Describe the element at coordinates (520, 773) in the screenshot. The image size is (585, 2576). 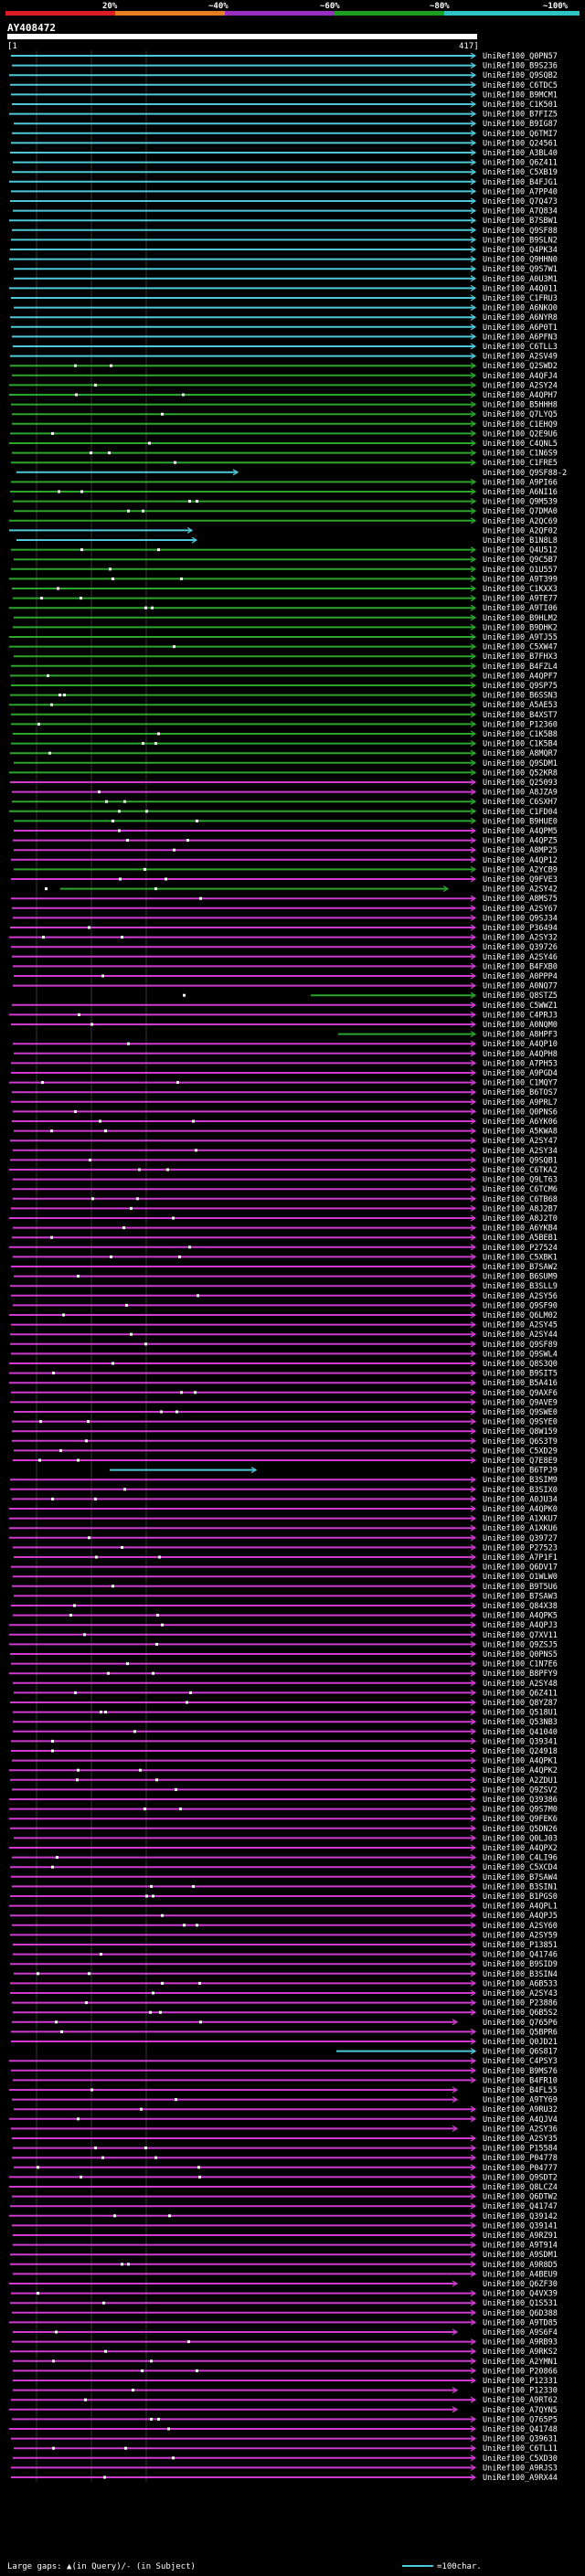
I see `hit-label: UniRef100_Q52KR8` at that location.